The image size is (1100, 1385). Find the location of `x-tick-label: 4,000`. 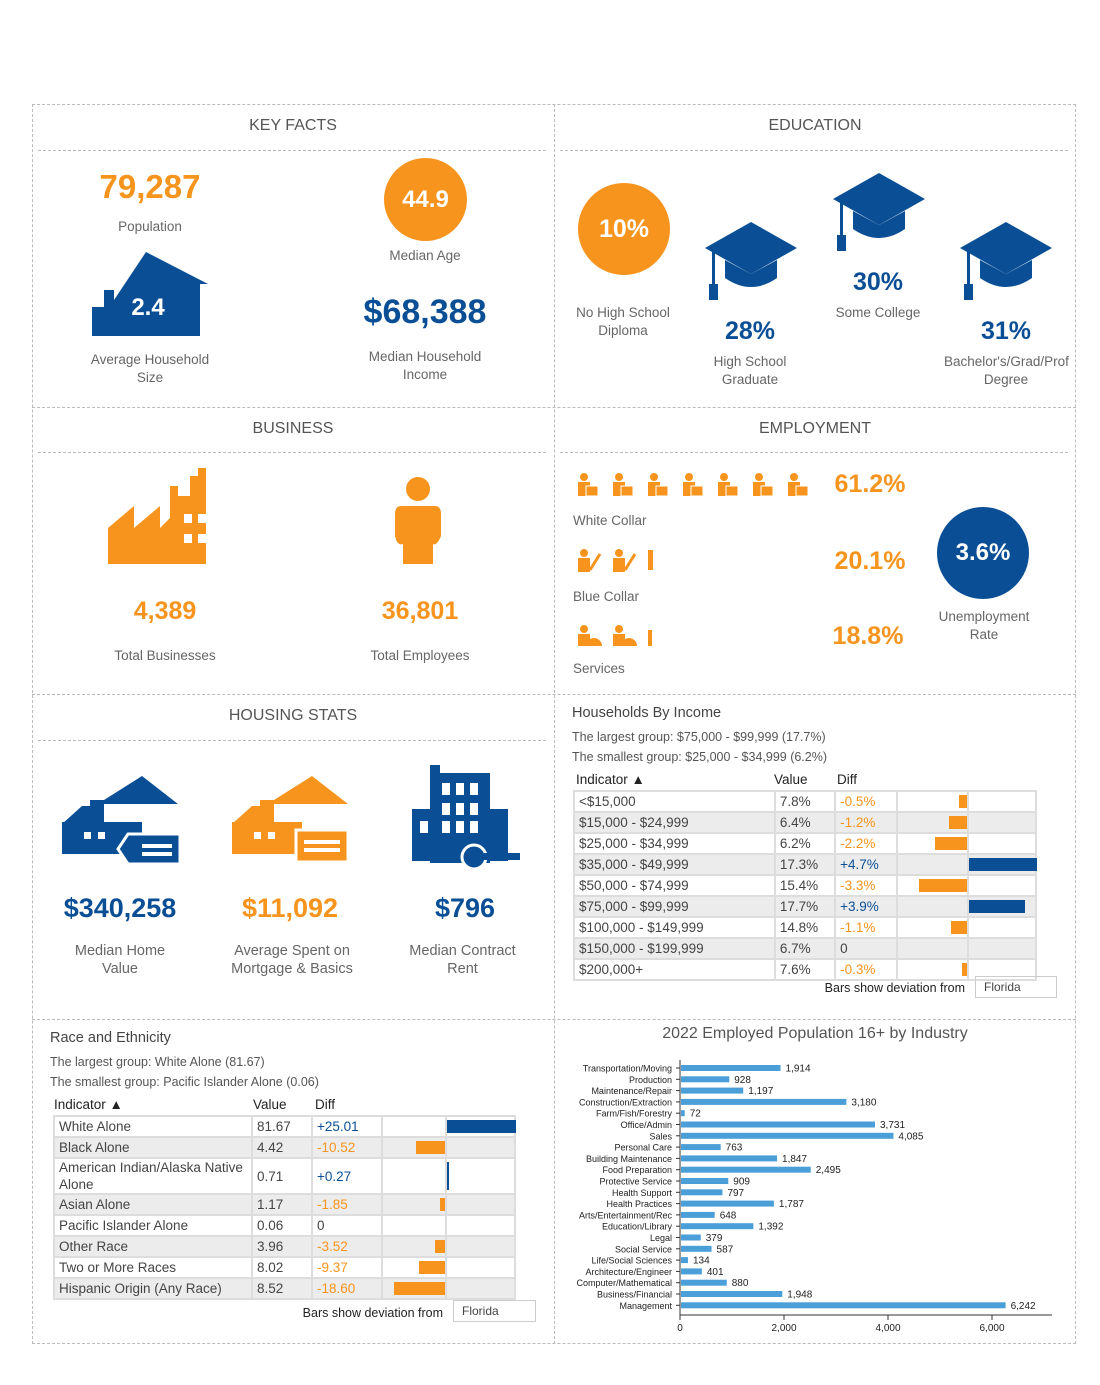

x-tick-label: 4,000 is located at coordinates (887, 1328).